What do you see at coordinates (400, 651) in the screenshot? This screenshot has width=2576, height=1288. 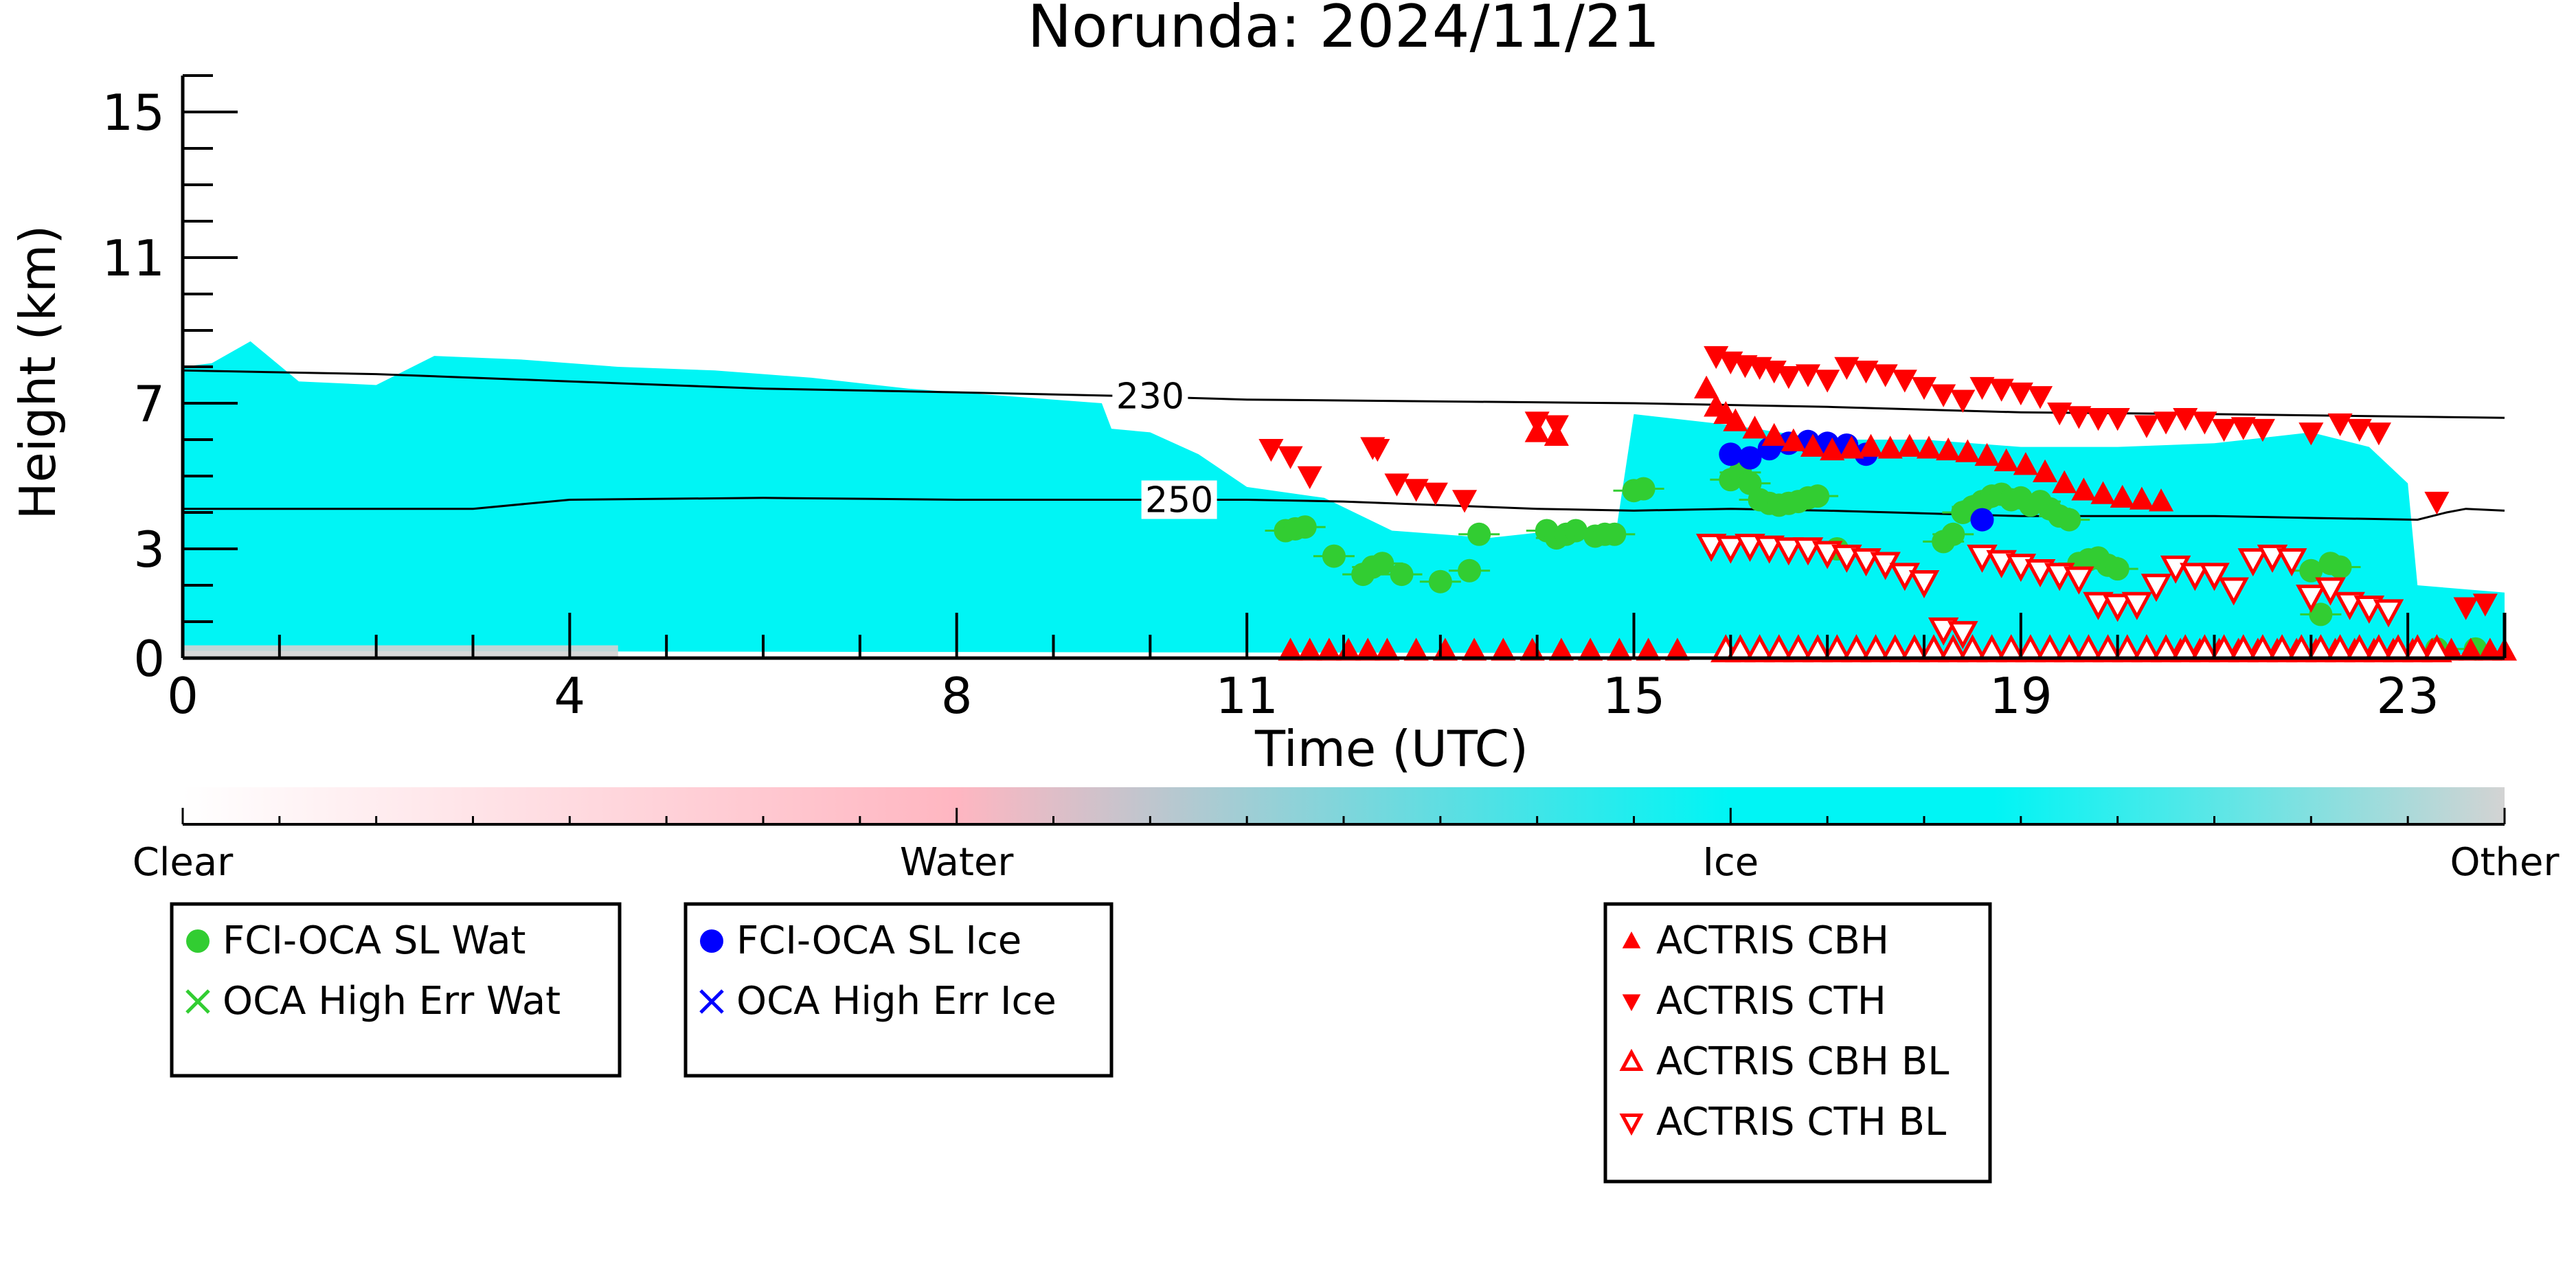 I see `other-region` at bounding box center [400, 651].